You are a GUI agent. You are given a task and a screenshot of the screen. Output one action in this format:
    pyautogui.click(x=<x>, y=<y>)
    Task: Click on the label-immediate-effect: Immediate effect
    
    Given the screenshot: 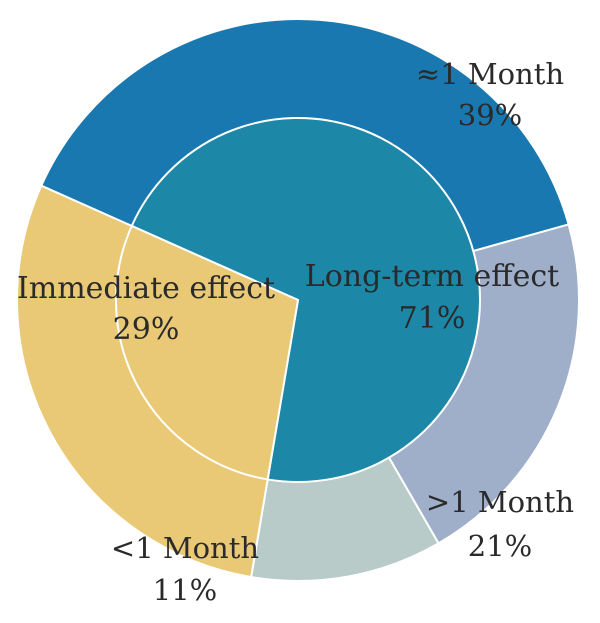 What is the action you would take?
    pyautogui.click(x=146, y=288)
    